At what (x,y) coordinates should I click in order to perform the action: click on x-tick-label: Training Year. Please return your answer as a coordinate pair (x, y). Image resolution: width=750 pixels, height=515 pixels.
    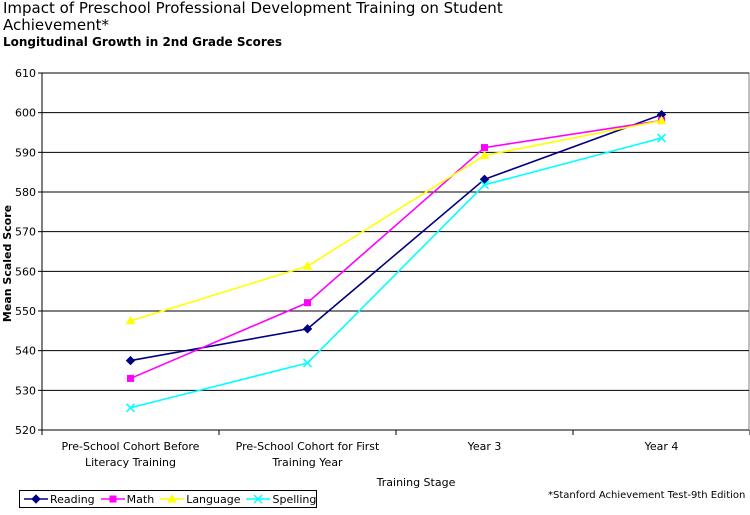
    Looking at the image, I should click on (307, 462).